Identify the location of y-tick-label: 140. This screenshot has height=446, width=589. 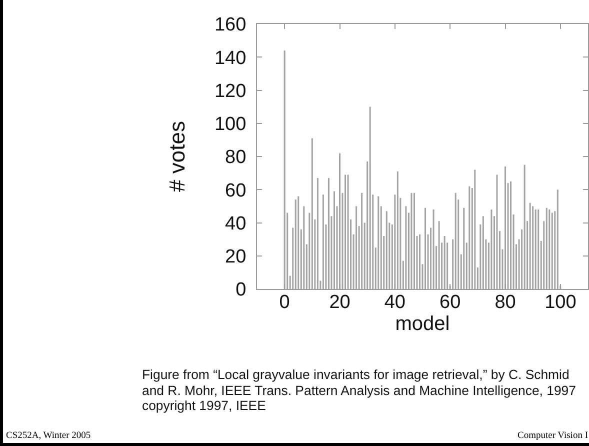
(230, 58).